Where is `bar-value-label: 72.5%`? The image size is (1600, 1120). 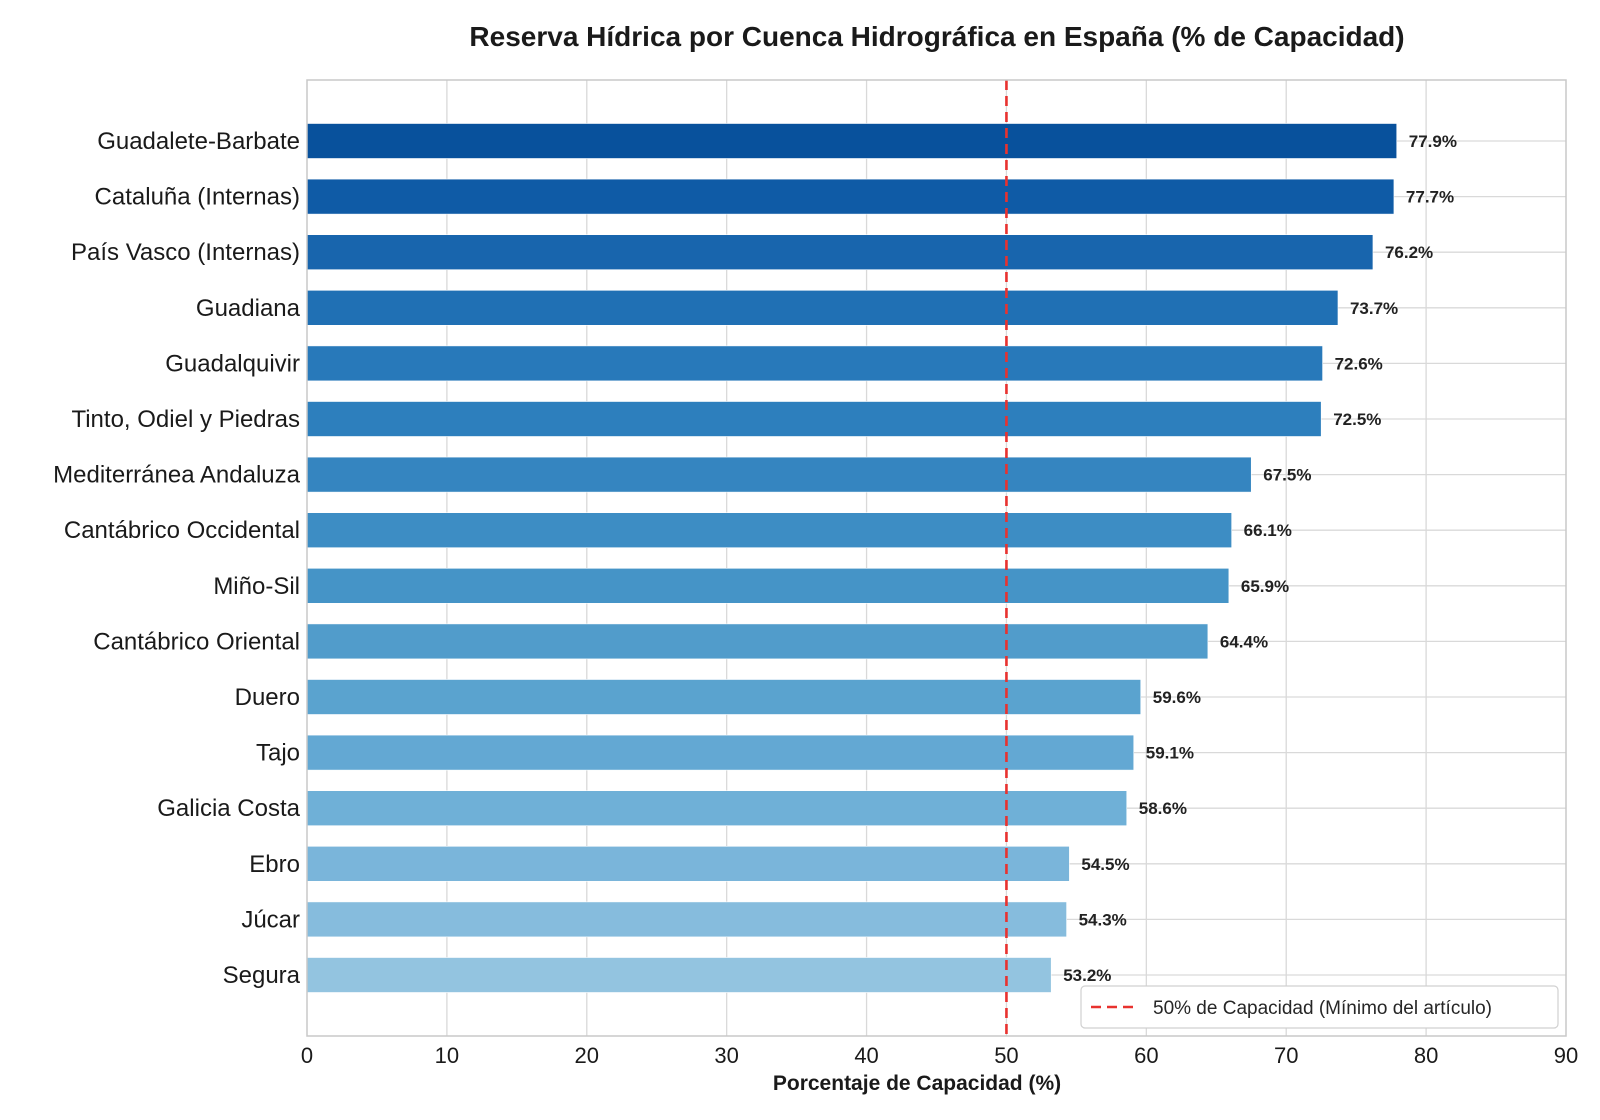
bar-value-label: 72.5% is located at coordinates (1357, 419).